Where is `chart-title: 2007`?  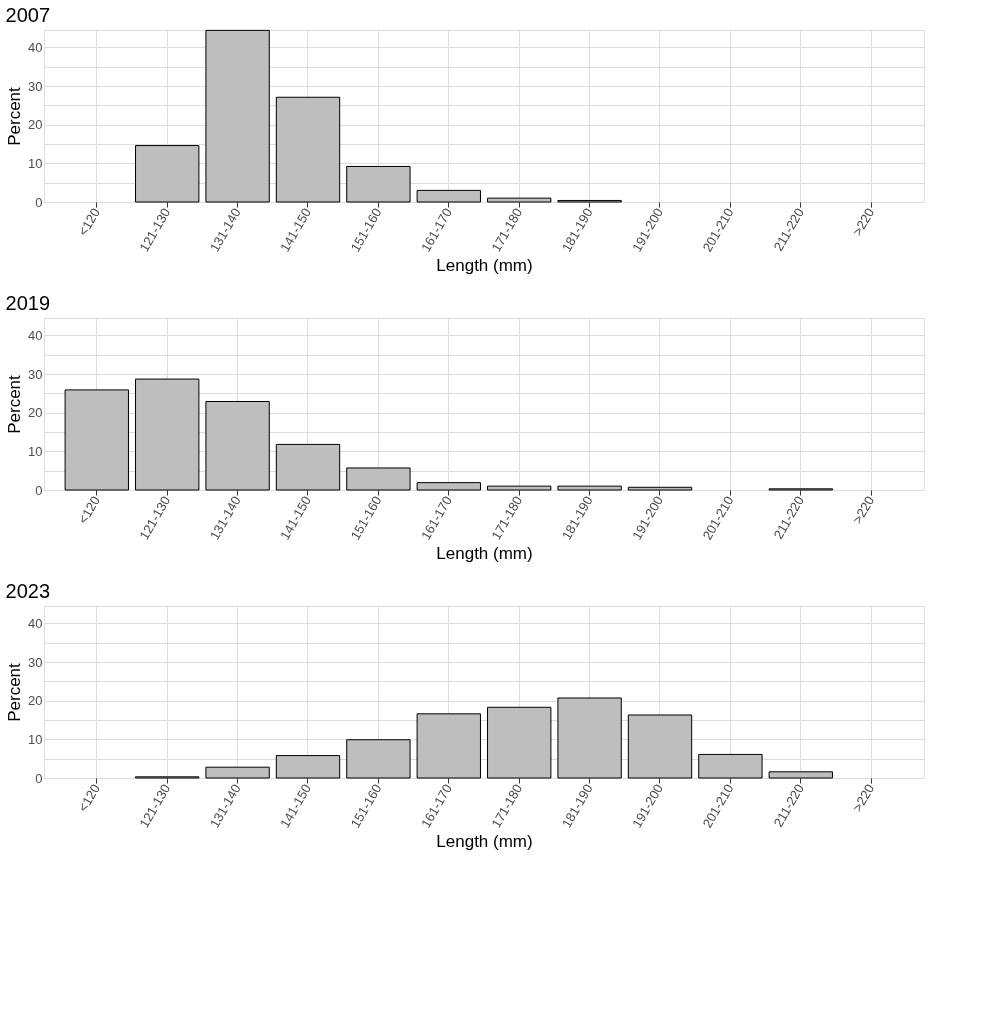 chart-title: 2007 is located at coordinates (28, 14).